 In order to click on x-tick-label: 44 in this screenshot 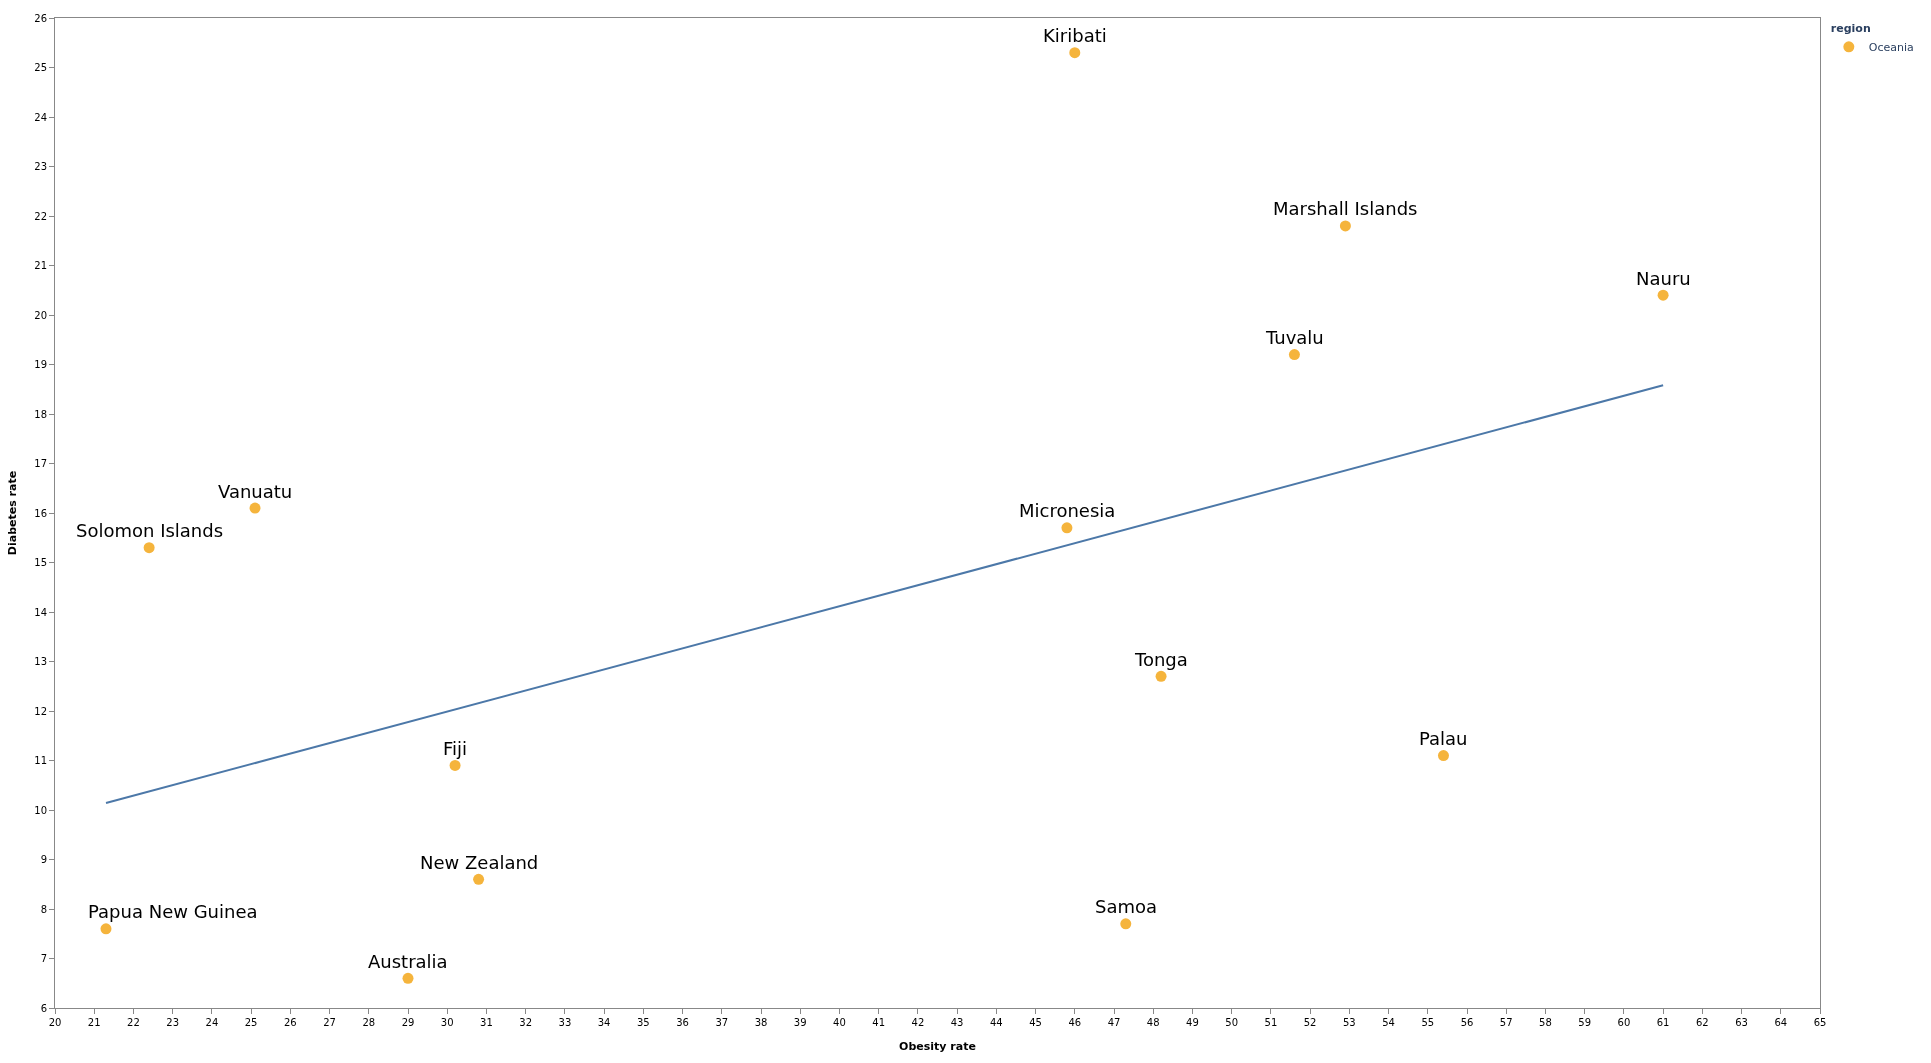, I will do `click(996, 1022)`.